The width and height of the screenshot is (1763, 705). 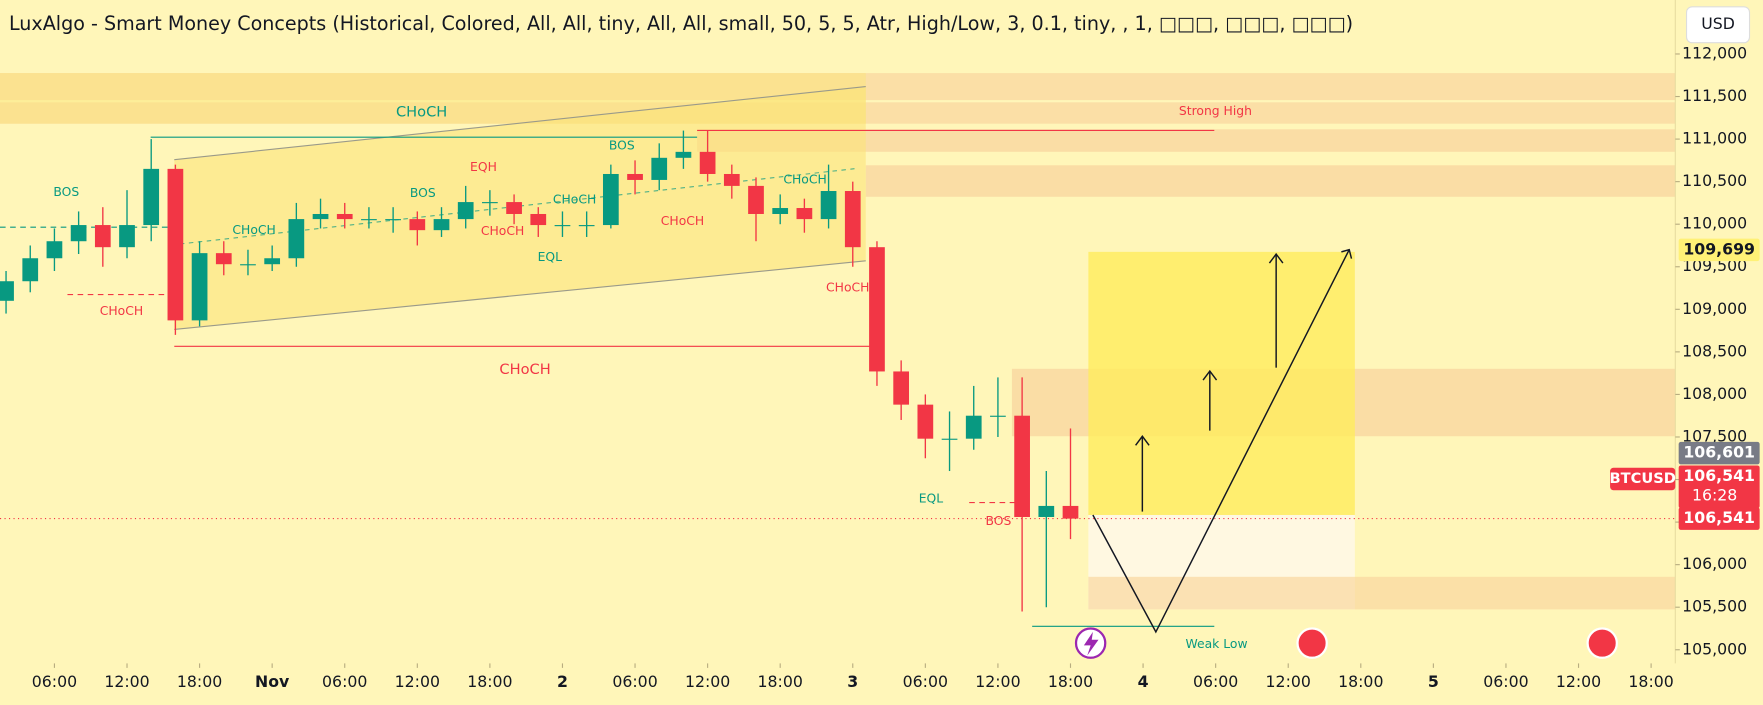 I want to click on symbol-box, so click(x=1643, y=479).